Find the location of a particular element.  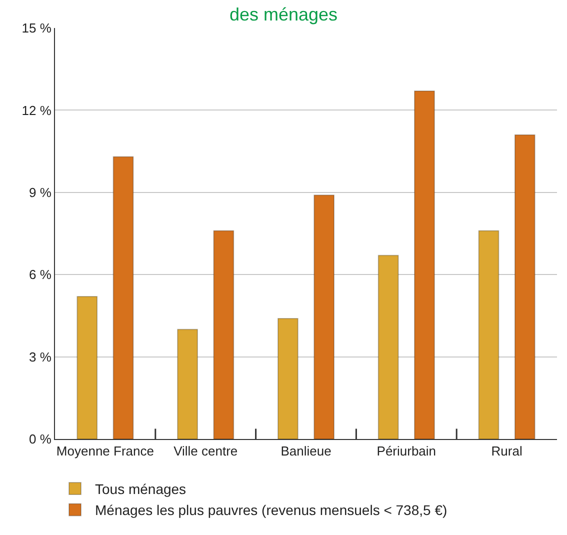

x-tick-label: Périurbain is located at coordinates (406, 451).